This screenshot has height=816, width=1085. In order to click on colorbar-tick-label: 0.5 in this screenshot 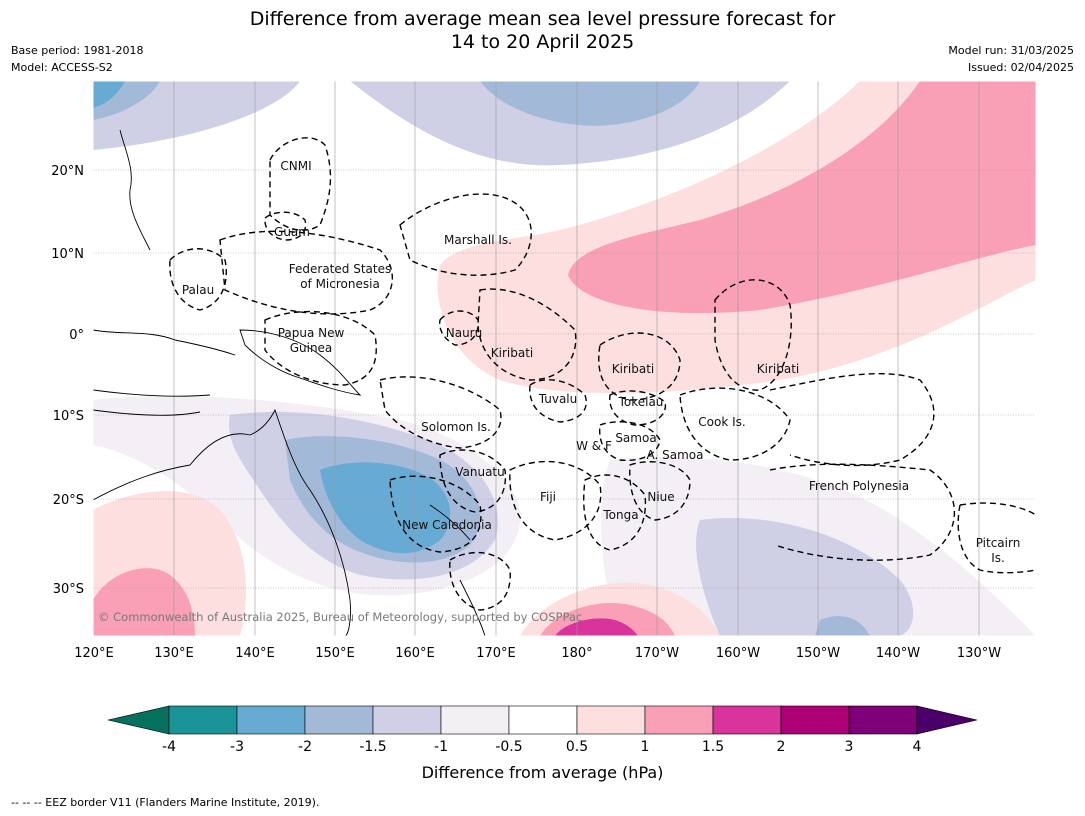, I will do `click(577, 747)`.